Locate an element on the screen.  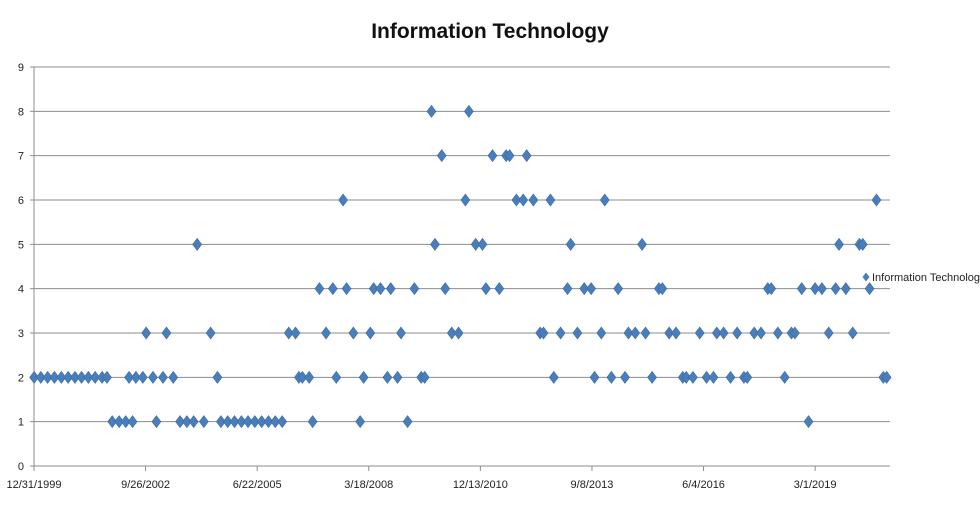
chart-title: Information Technology is located at coordinates (490, 31).